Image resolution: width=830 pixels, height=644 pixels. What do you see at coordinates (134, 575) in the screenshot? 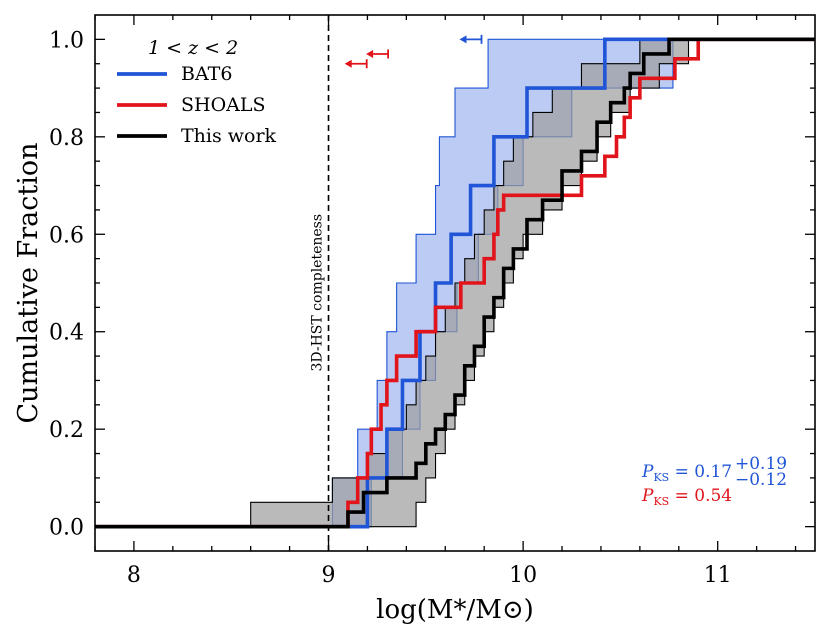
I see `x-tick-label: 8` at bounding box center [134, 575].